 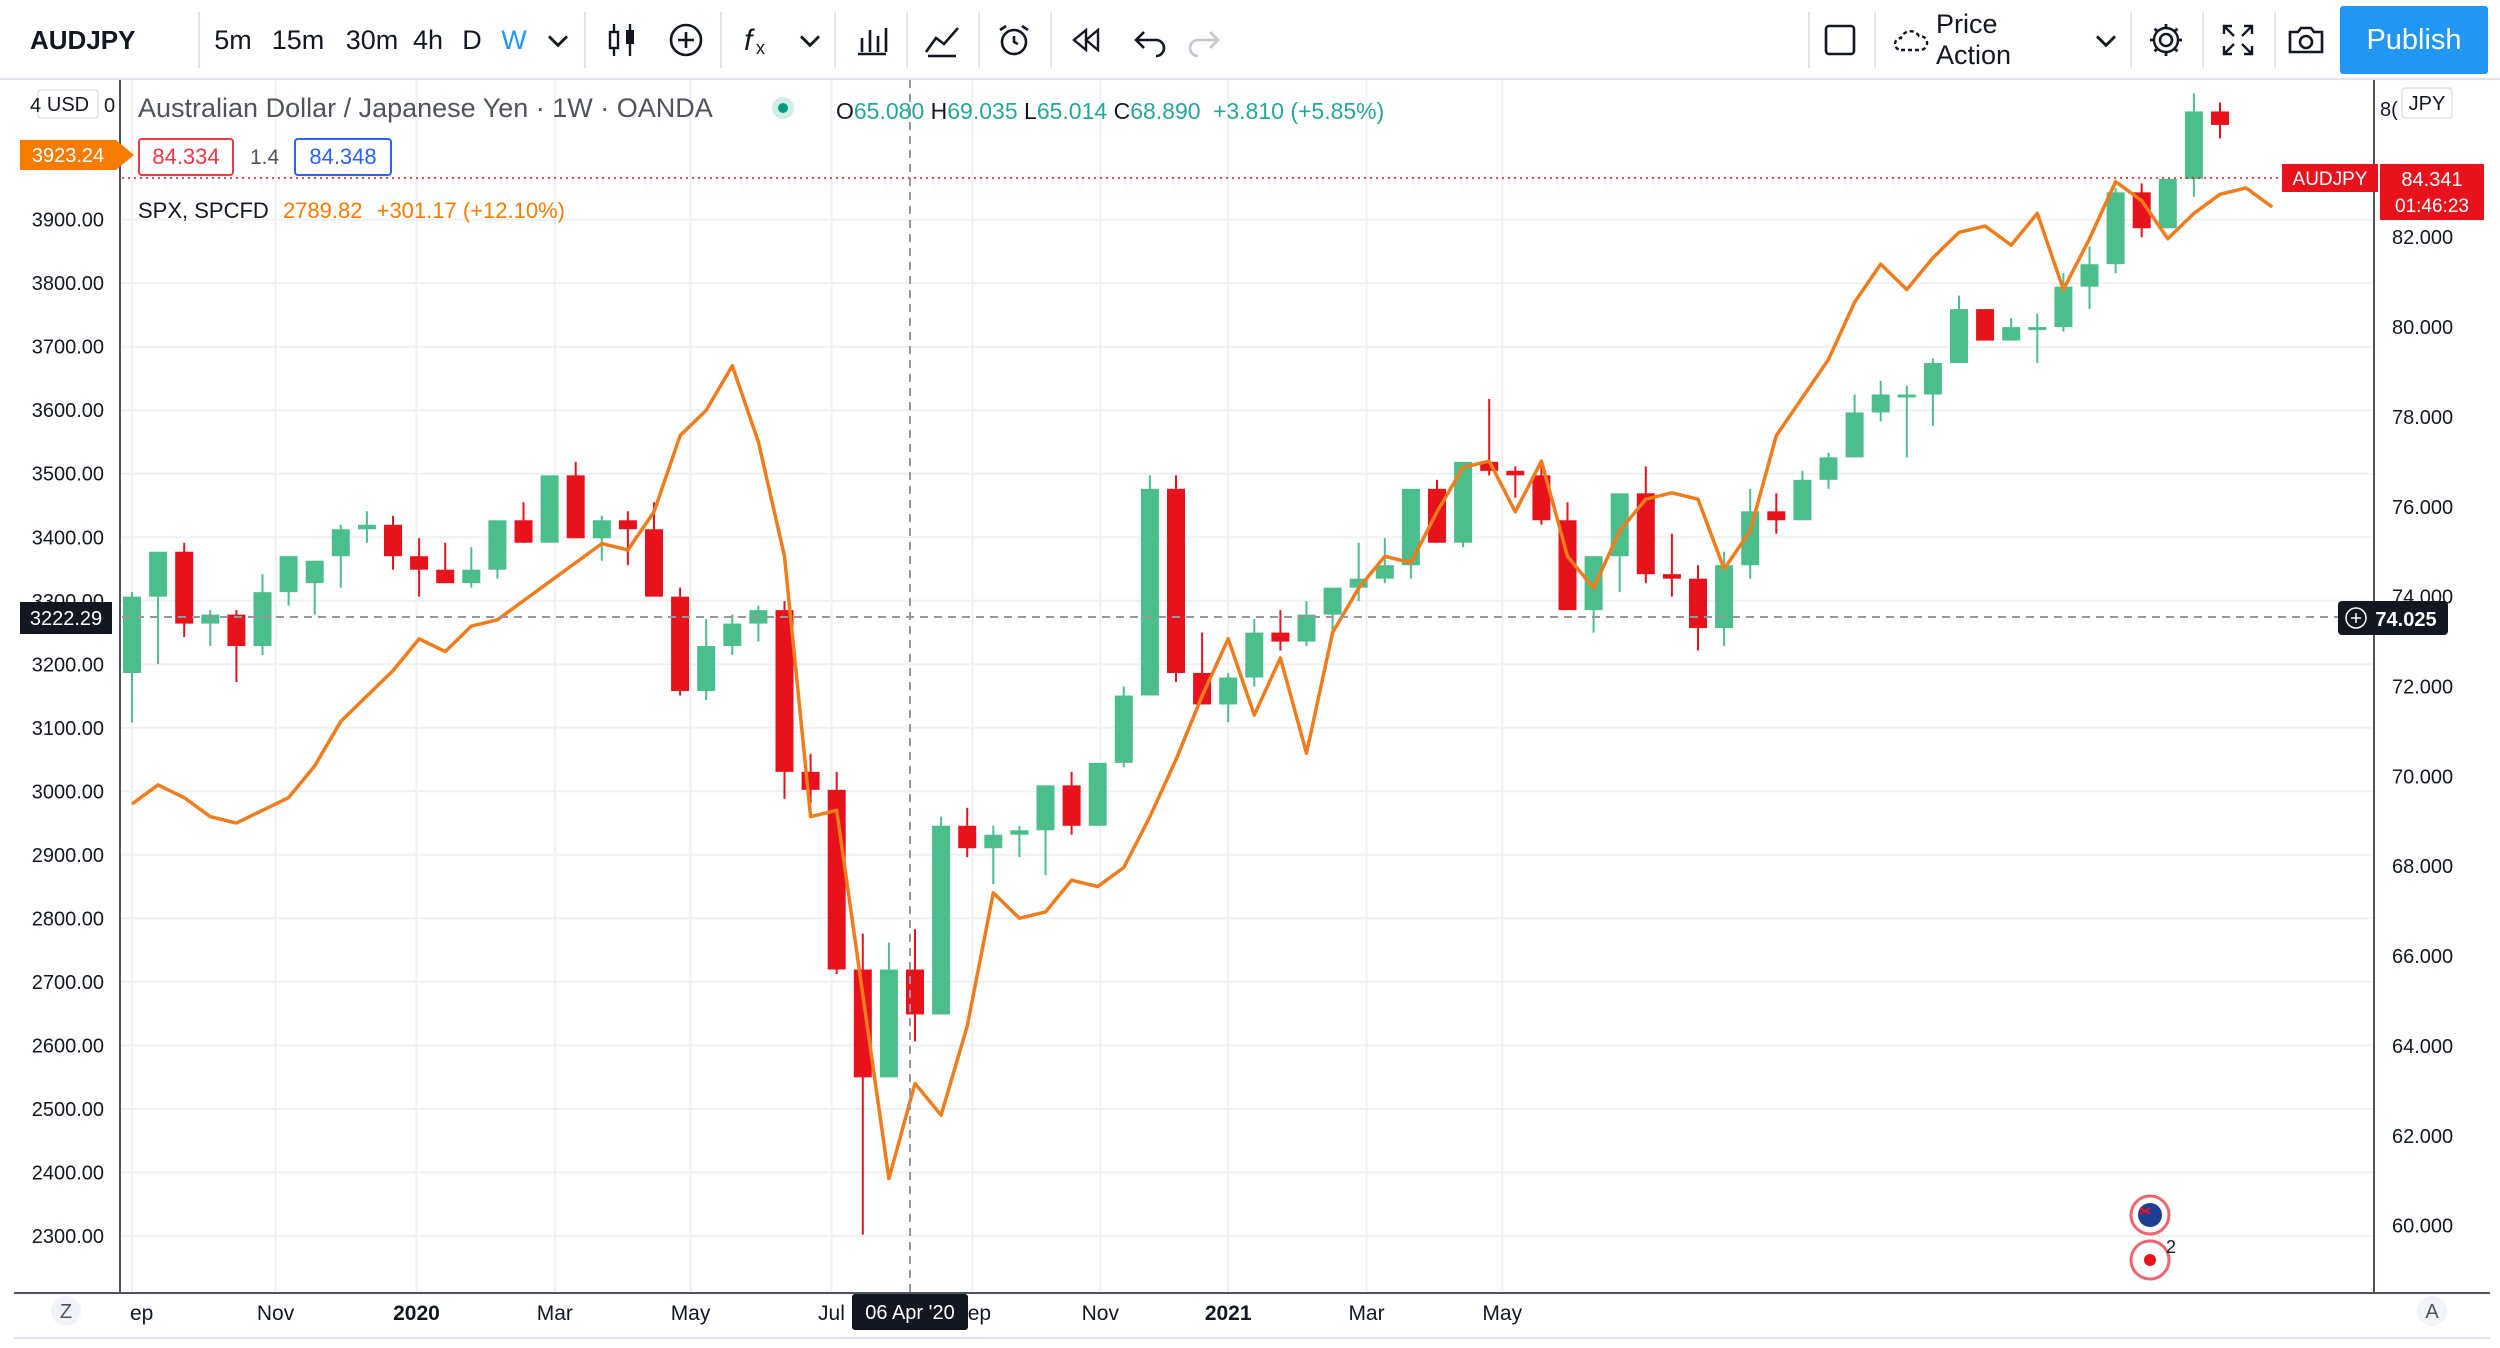 I want to click on event-count: 2, so click(x=2171, y=1247).